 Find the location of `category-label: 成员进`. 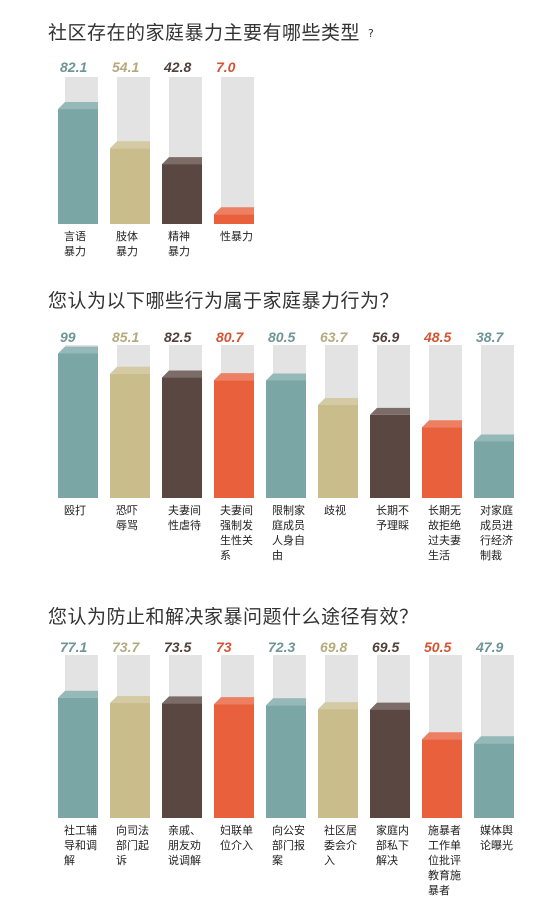

category-label: 成员进 is located at coordinates (496, 525).